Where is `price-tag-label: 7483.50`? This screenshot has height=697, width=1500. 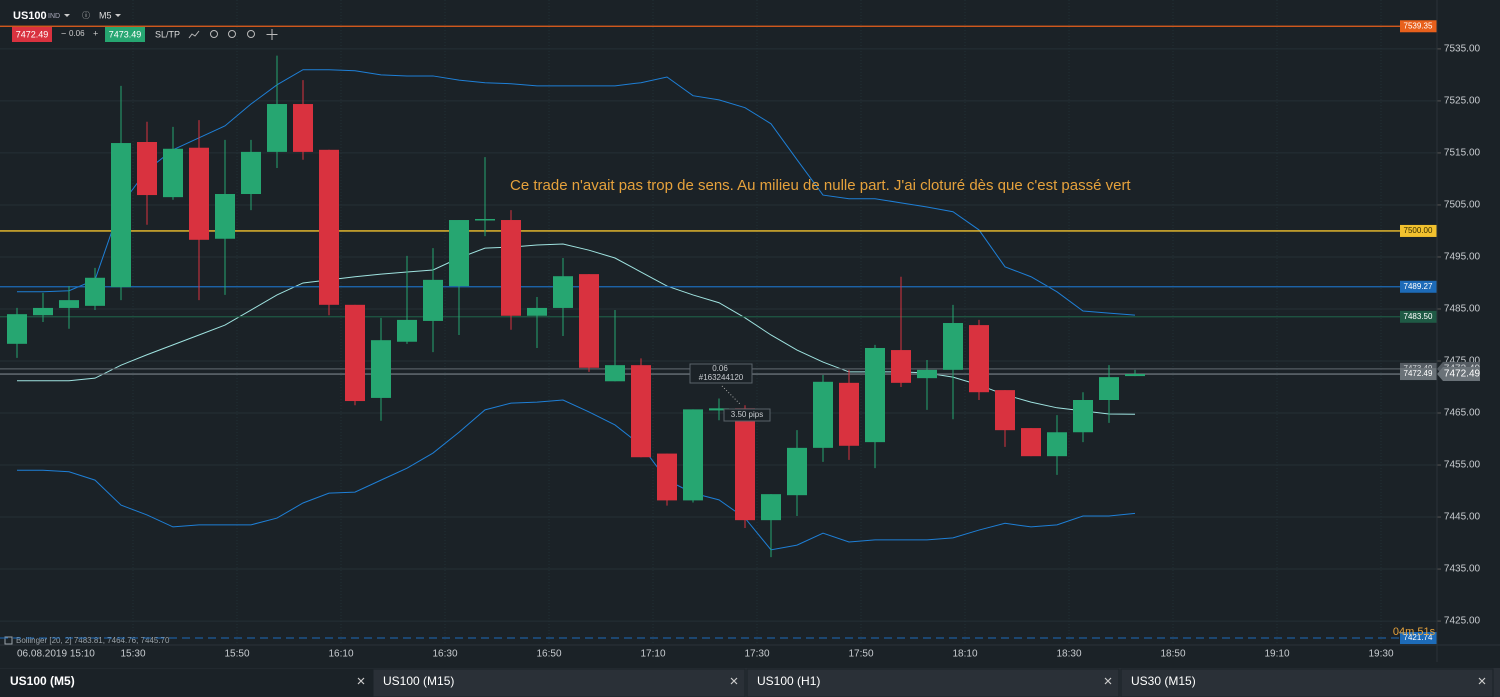 price-tag-label: 7483.50 is located at coordinates (1418, 316).